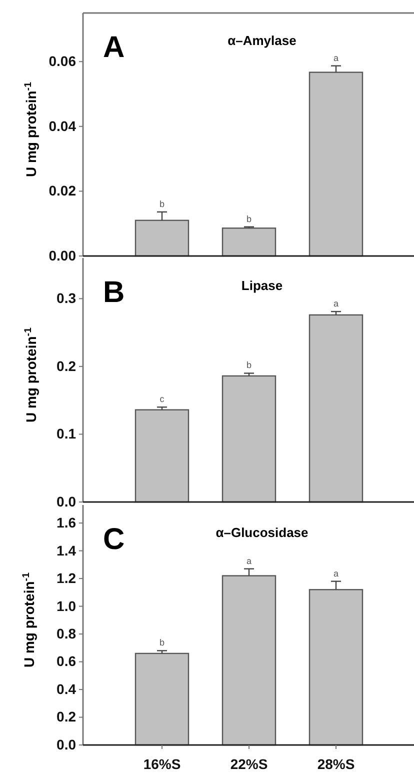  What do you see at coordinates (336, 764) in the screenshot?
I see `x-tick-label: 28%S` at bounding box center [336, 764].